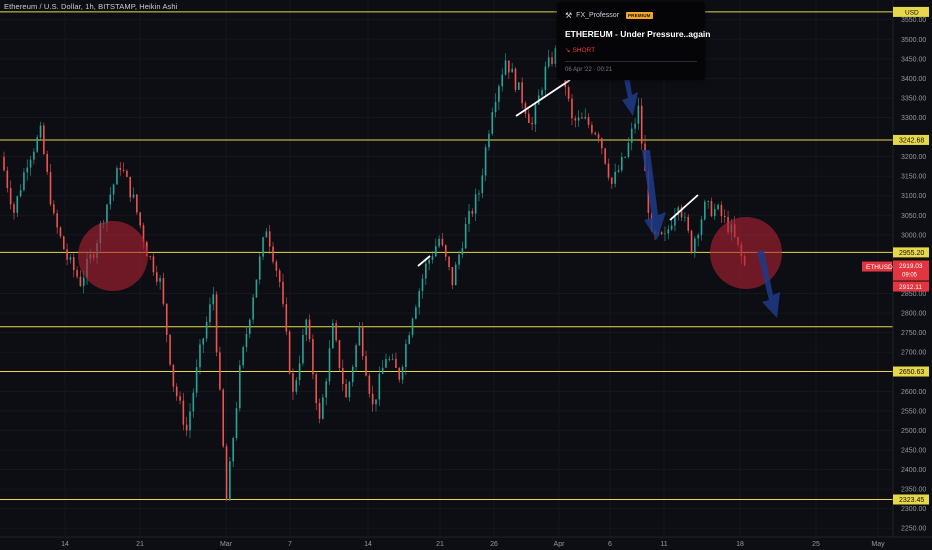  I want to click on time-label: 14, so click(65, 544).